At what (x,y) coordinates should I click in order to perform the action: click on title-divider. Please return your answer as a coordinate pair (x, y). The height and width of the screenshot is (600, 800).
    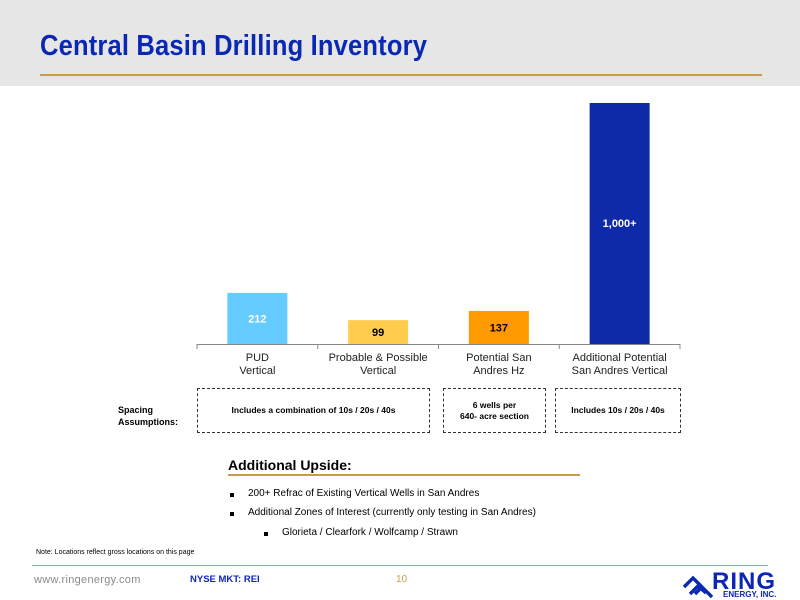
    Looking at the image, I should click on (401, 75).